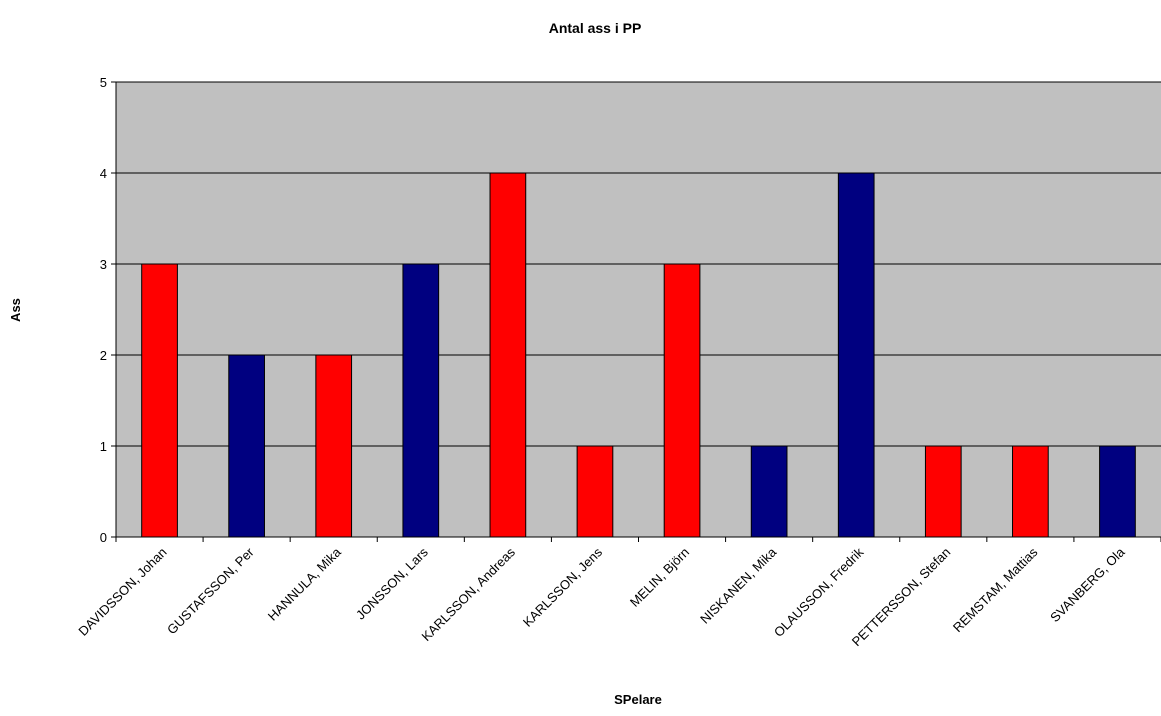  I want to click on x-tick-label: DAVIDSSON, Johan, so click(122, 592).